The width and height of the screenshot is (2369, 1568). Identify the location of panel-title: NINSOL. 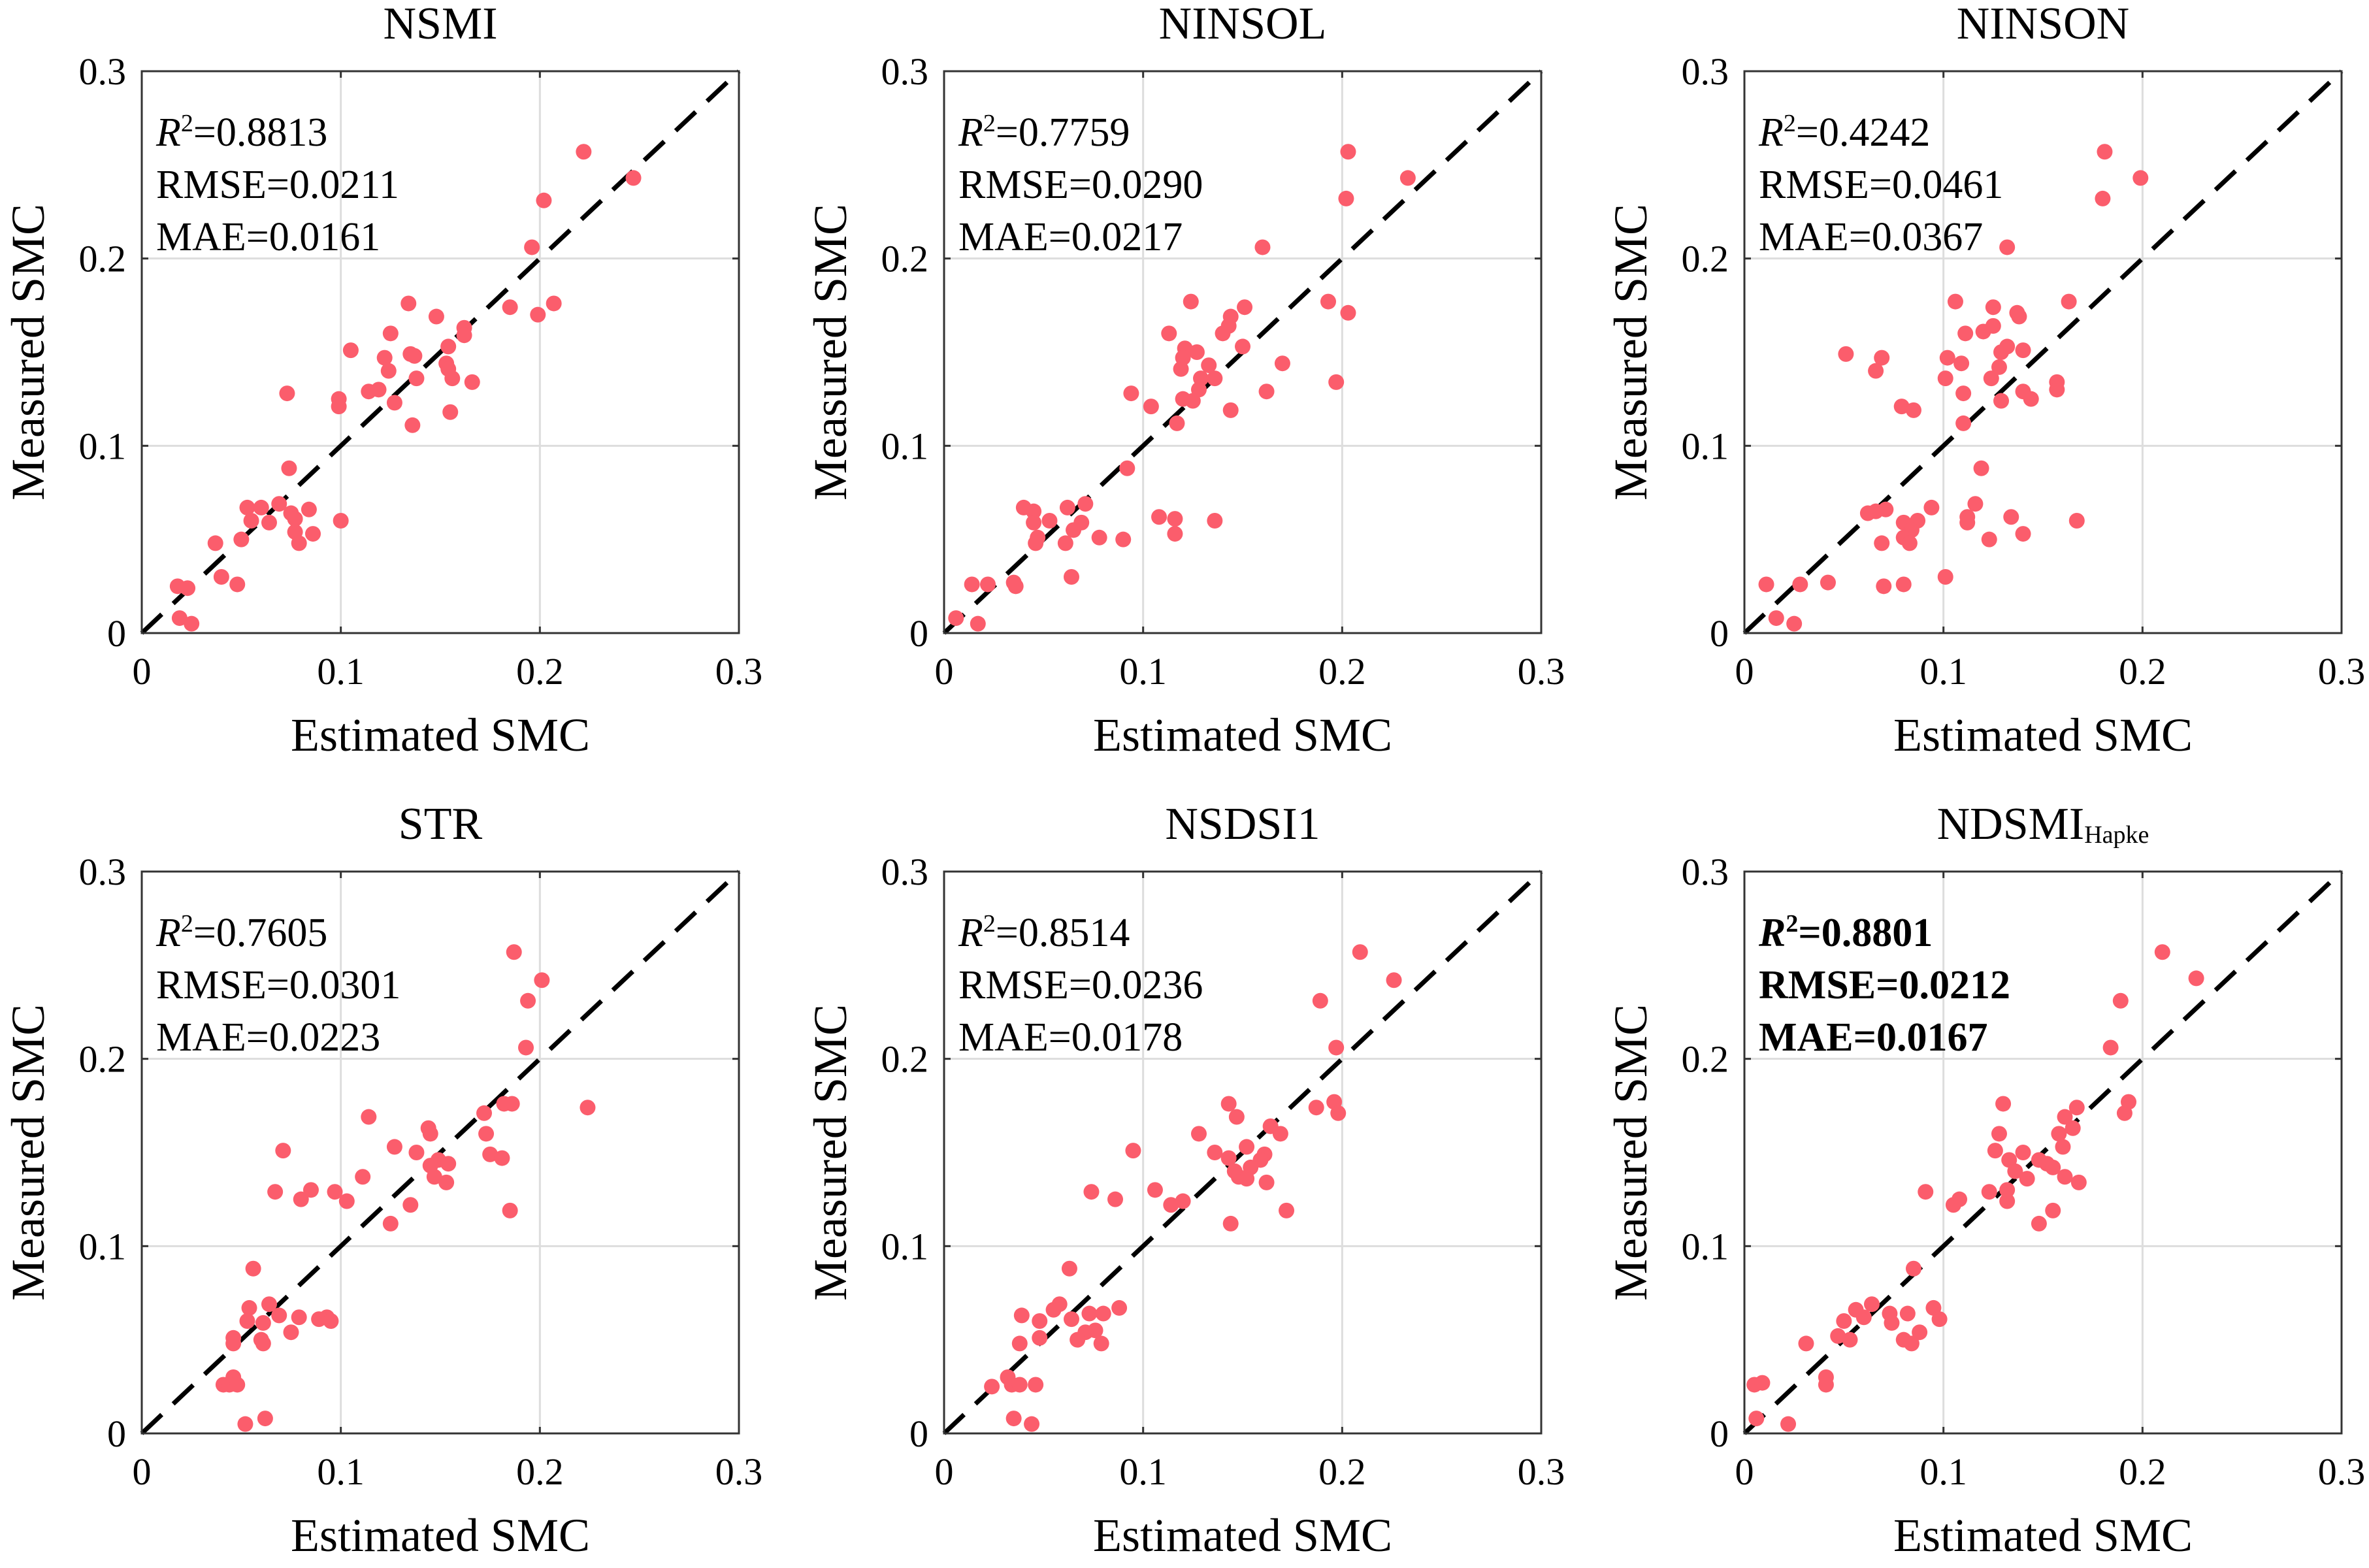
(1243, 24).